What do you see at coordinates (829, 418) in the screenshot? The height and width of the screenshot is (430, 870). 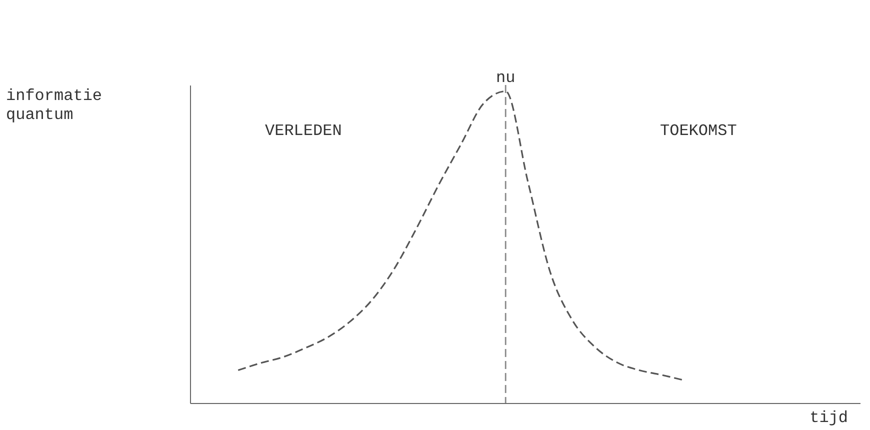 I see `text: tijd` at bounding box center [829, 418].